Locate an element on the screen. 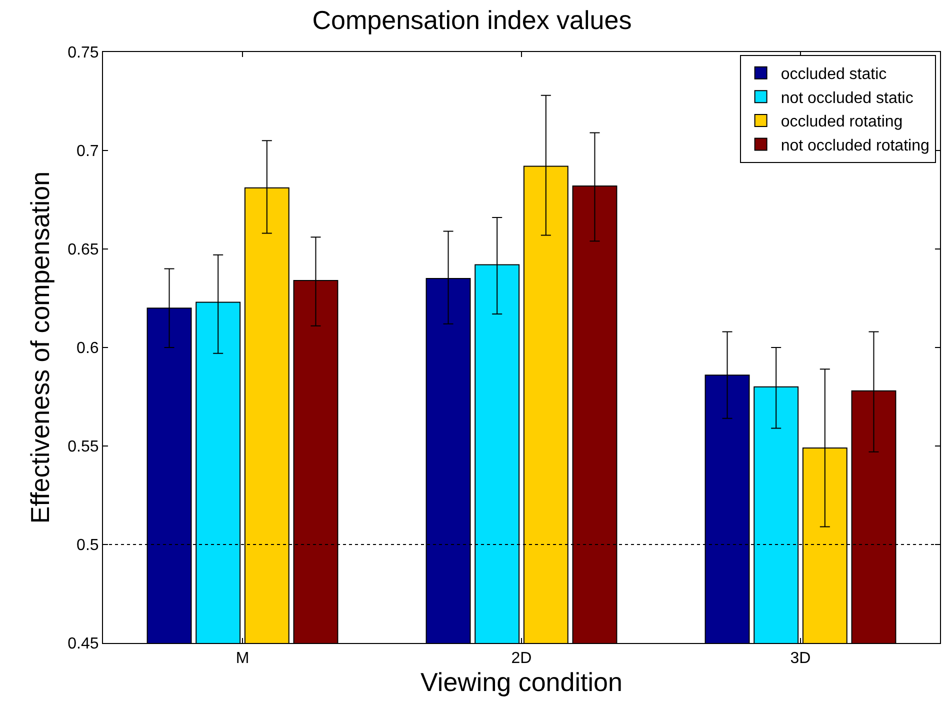 This screenshot has height=709, width=944. y-tick-label: 0.6 is located at coordinates (87, 349).